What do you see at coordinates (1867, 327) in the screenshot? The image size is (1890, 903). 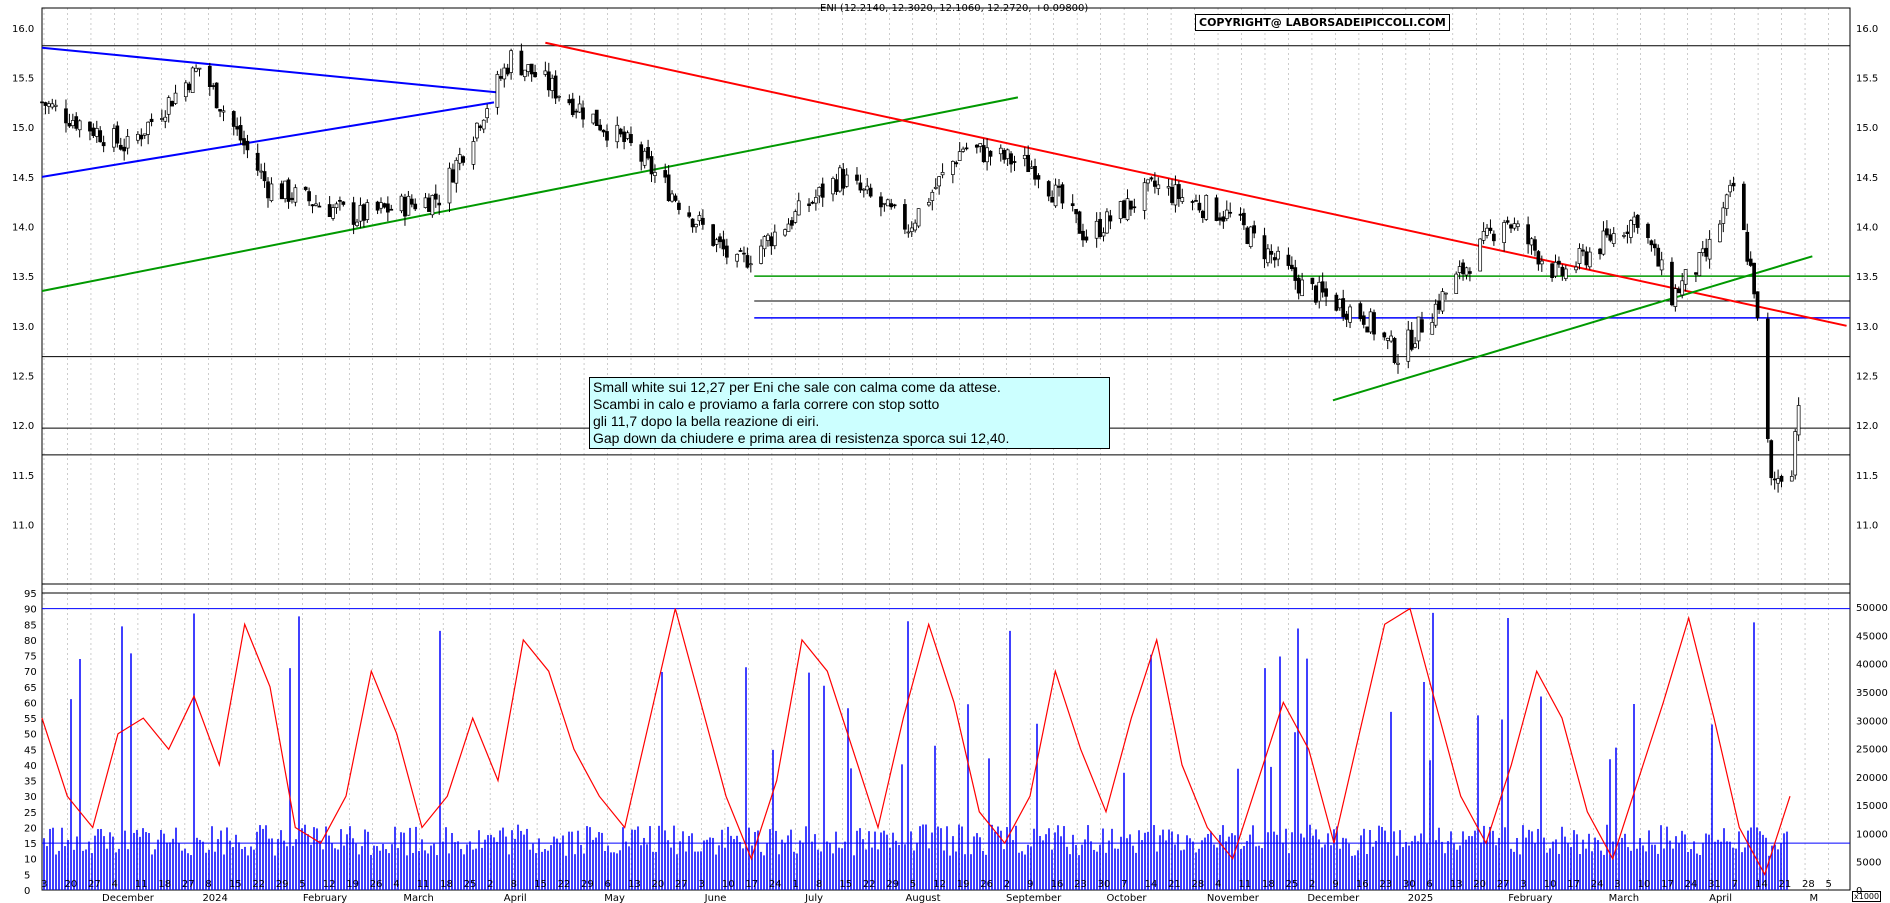 I see `price-tick-right: 13.0` at bounding box center [1867, 327].